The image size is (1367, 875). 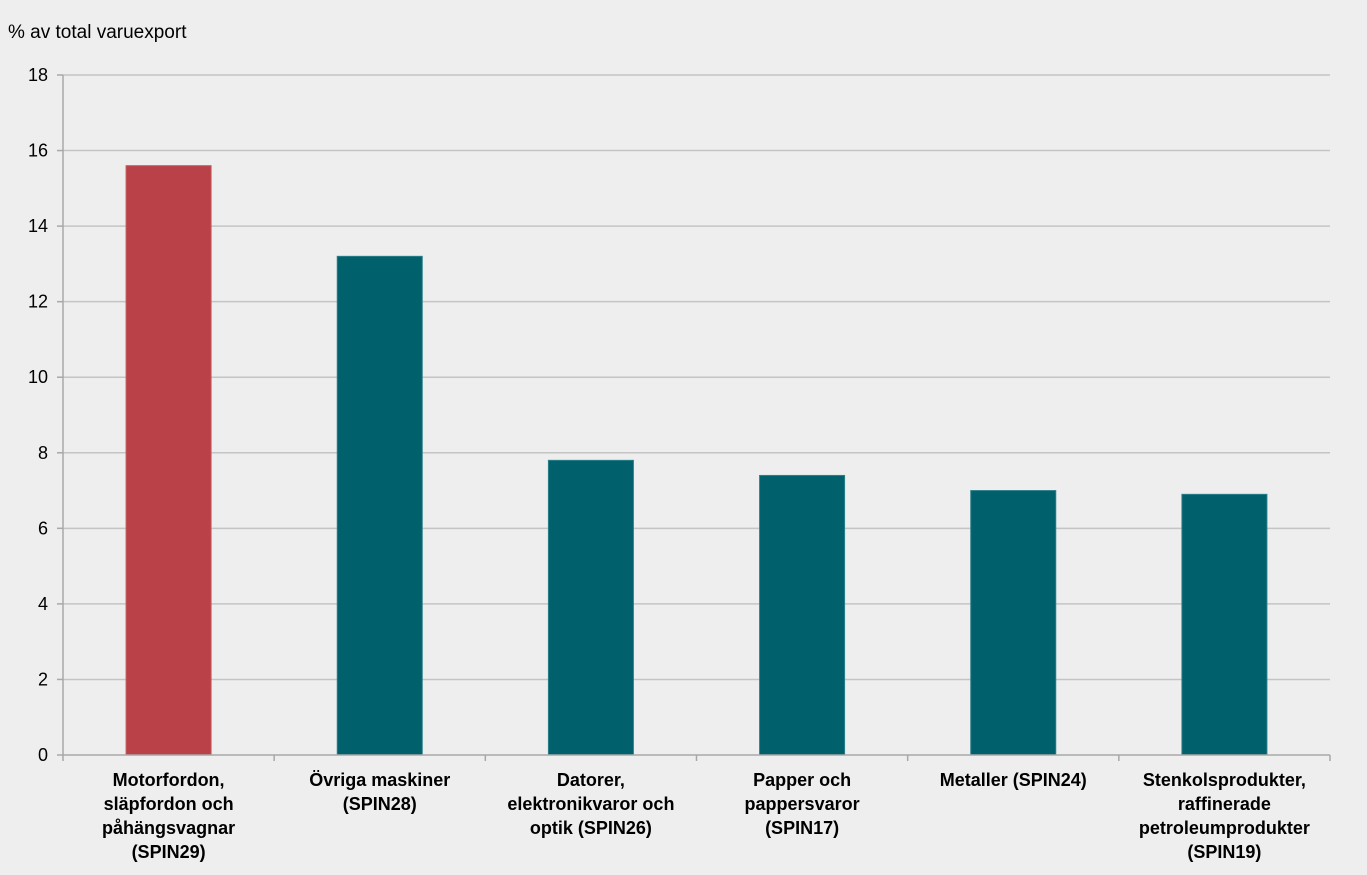 I want to click on x-category-label: petroleumprodukter, so click(x=1224, y=828).